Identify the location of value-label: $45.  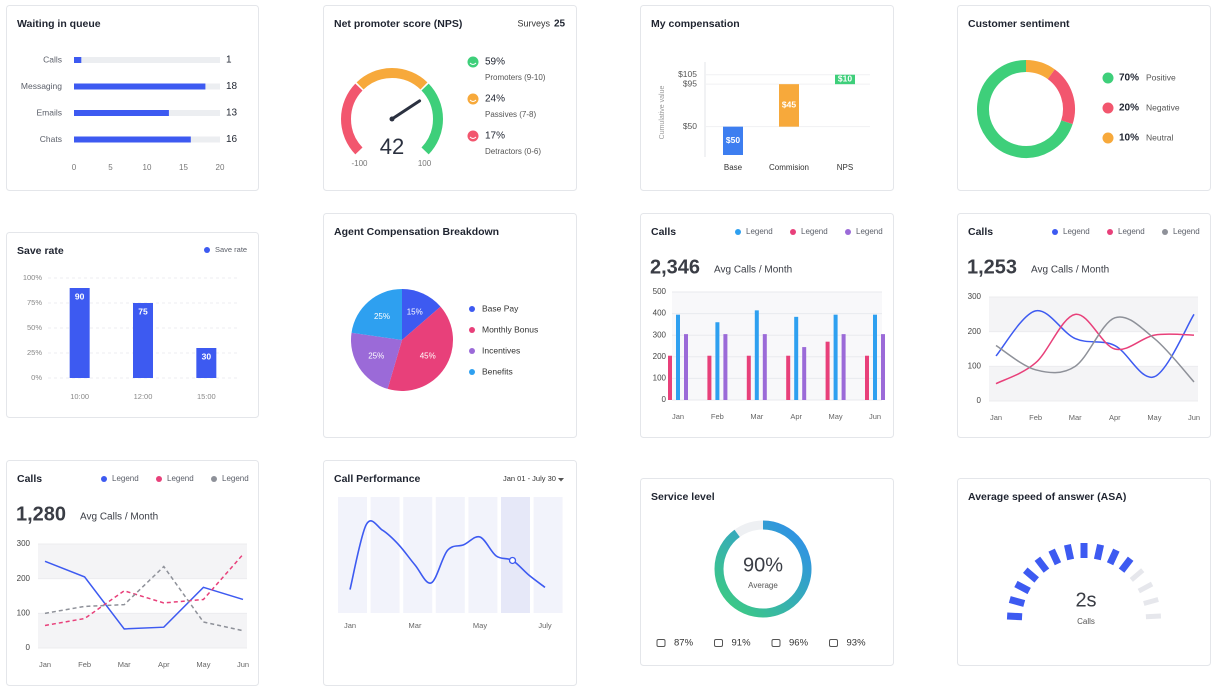
(789, 105).